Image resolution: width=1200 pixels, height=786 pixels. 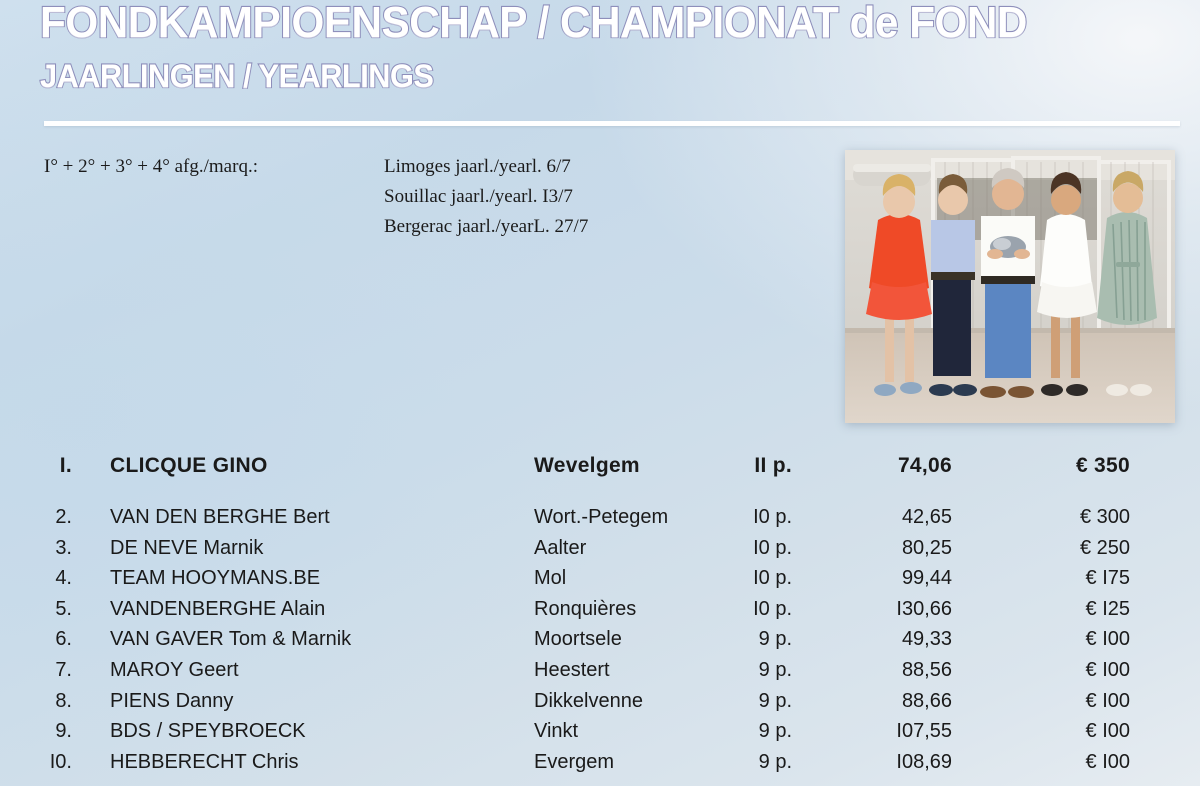 I want to click on row-name: PIENS Danny, so click(x=172, y=700).